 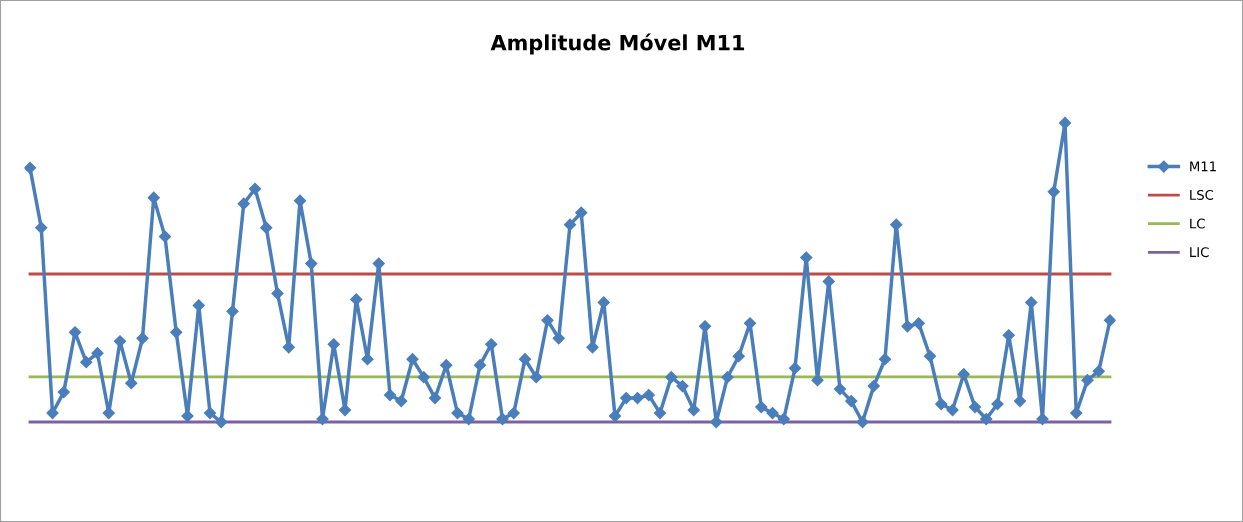 What do you see at coordinates (1199, 252) in the screenshot?
I see `legend-label: LIC` at bounding box center [1199, 252].